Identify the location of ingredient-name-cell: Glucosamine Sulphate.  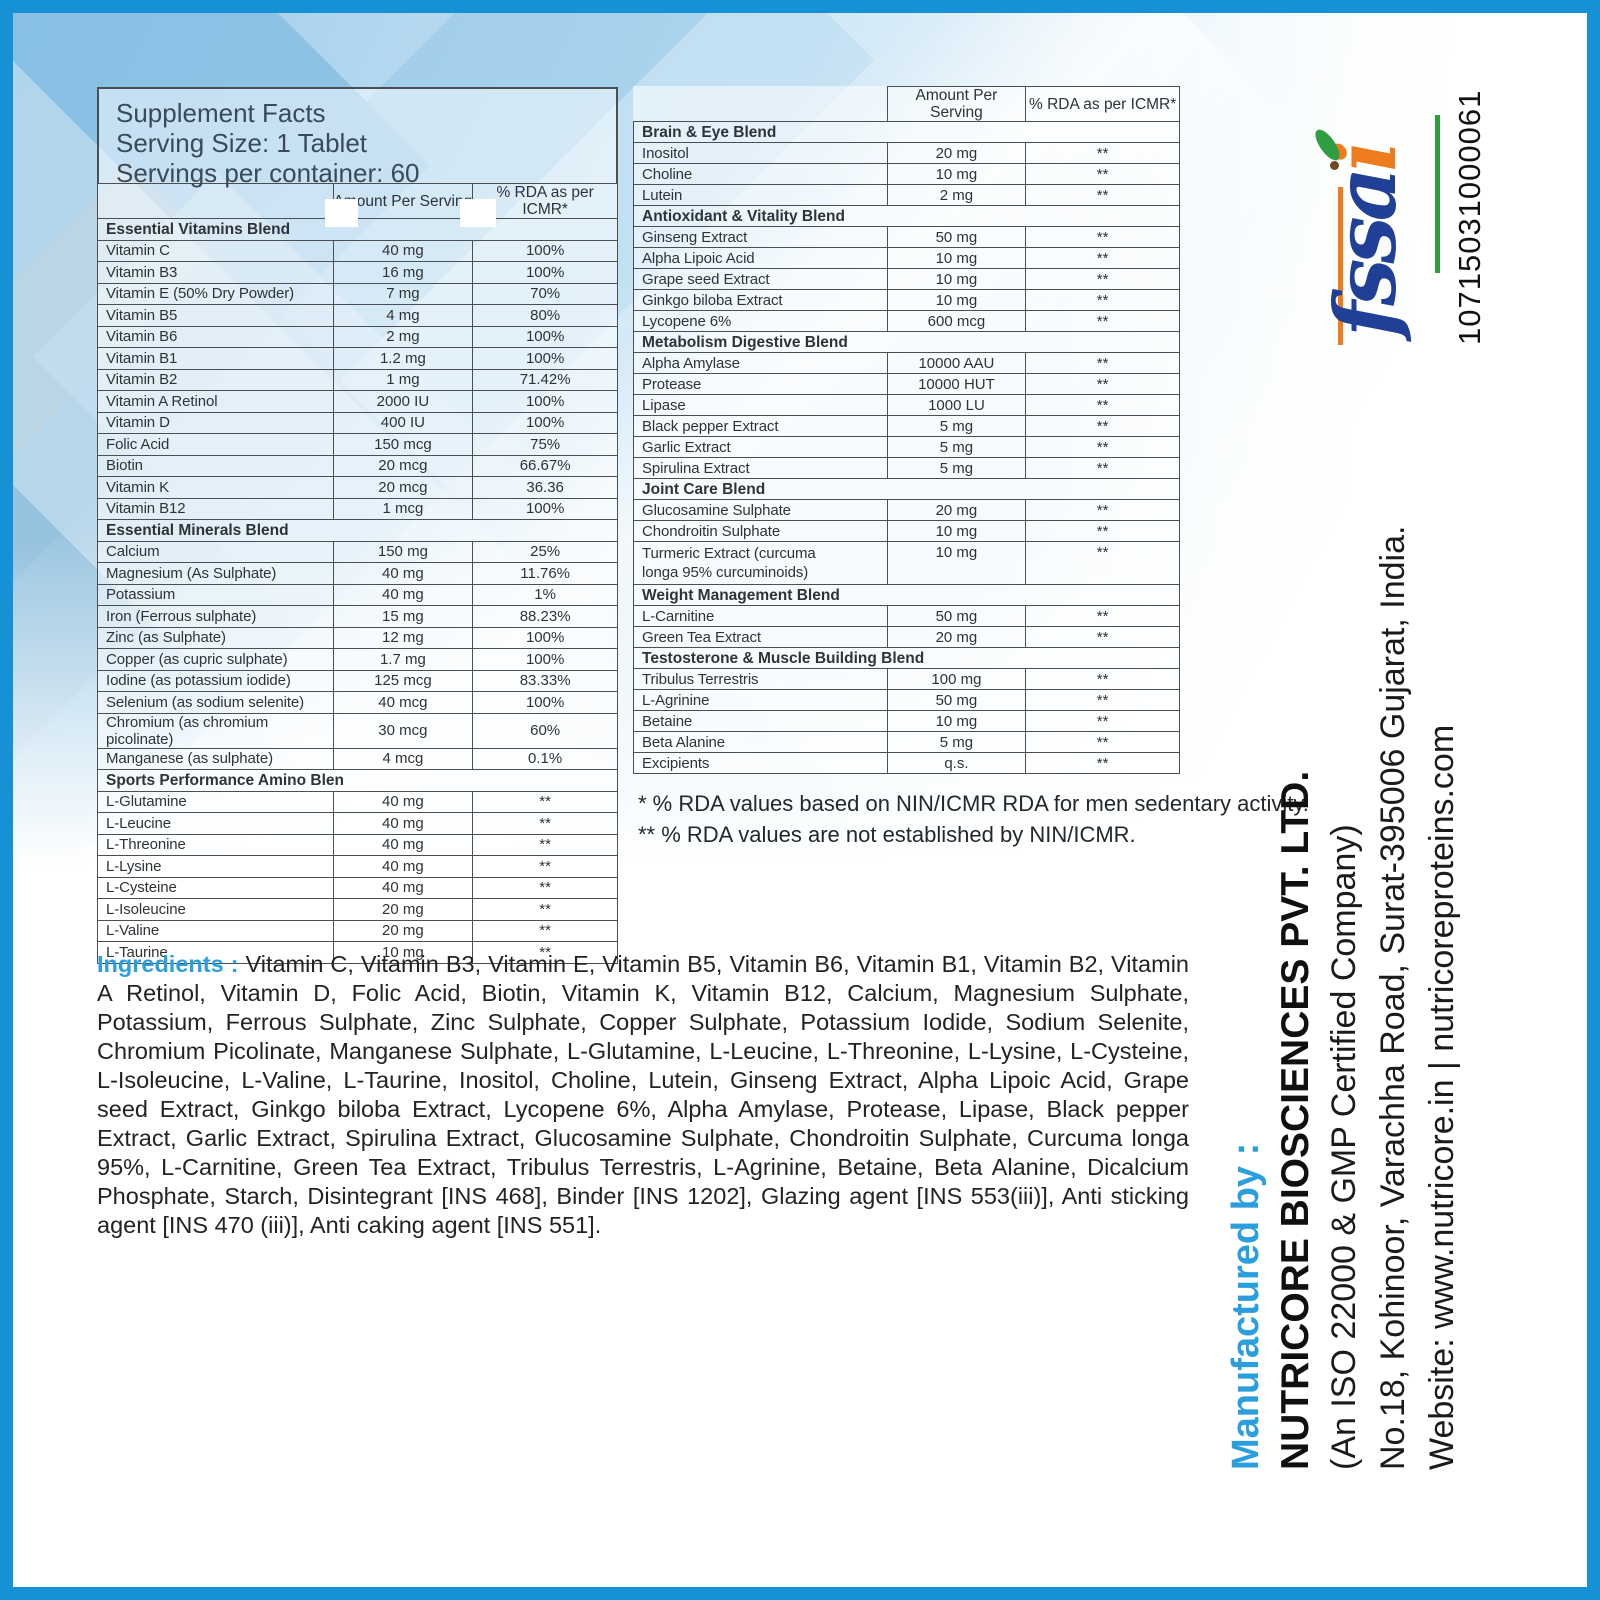
(760, 510).